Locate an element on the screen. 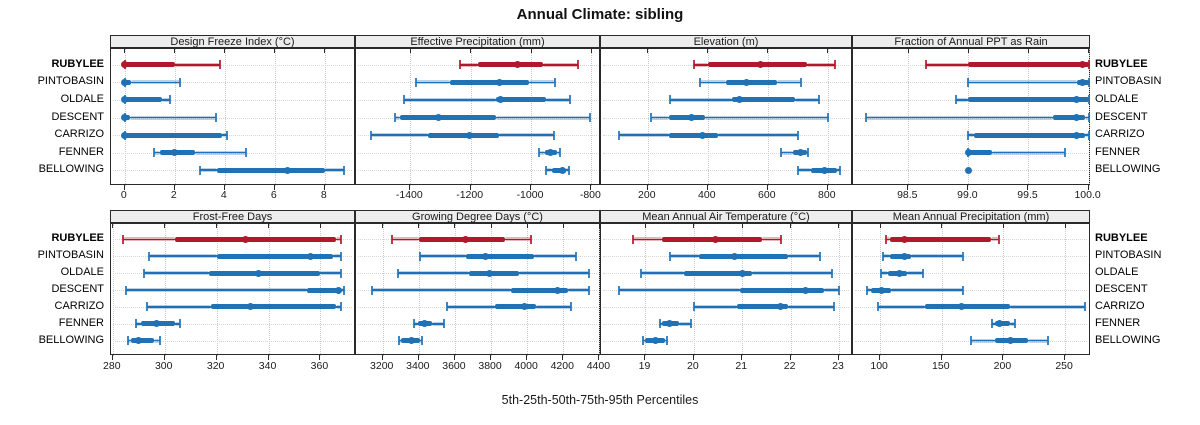 This screenshot has height=425, width=1200. axis-tick-label: 4 is located at coordinates (223, 195).